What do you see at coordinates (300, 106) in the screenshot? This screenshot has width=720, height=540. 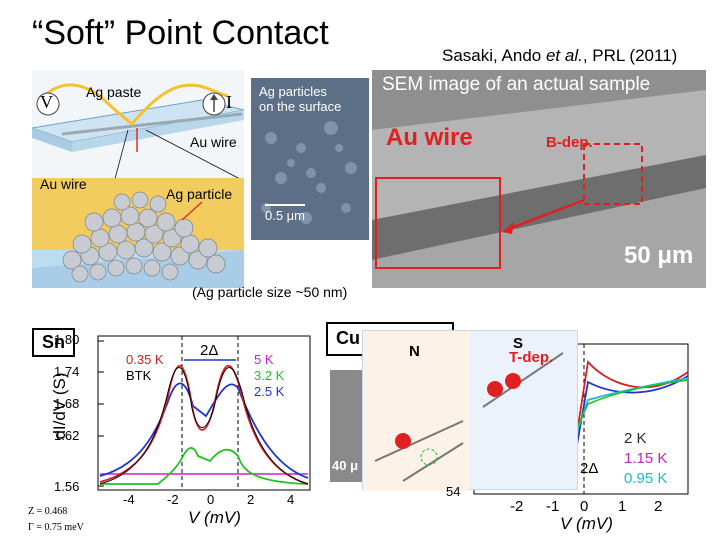 I see `inset-label-line2: on the surface` at bounding box center [300, 106].